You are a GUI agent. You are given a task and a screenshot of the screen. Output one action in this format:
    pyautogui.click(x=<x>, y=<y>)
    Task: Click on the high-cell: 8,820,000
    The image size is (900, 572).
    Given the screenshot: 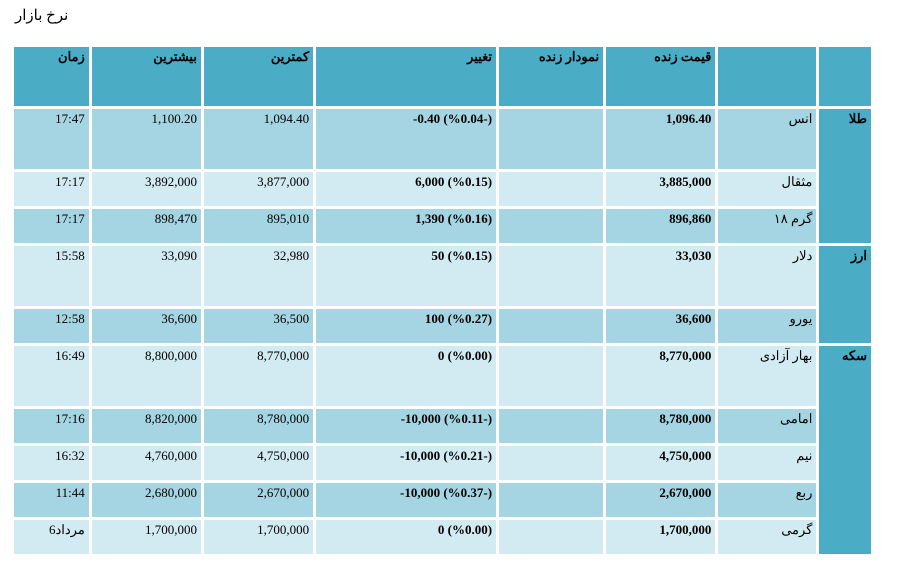 What is the action you would take?
    pyautogui.click(x=146, y=426)
    